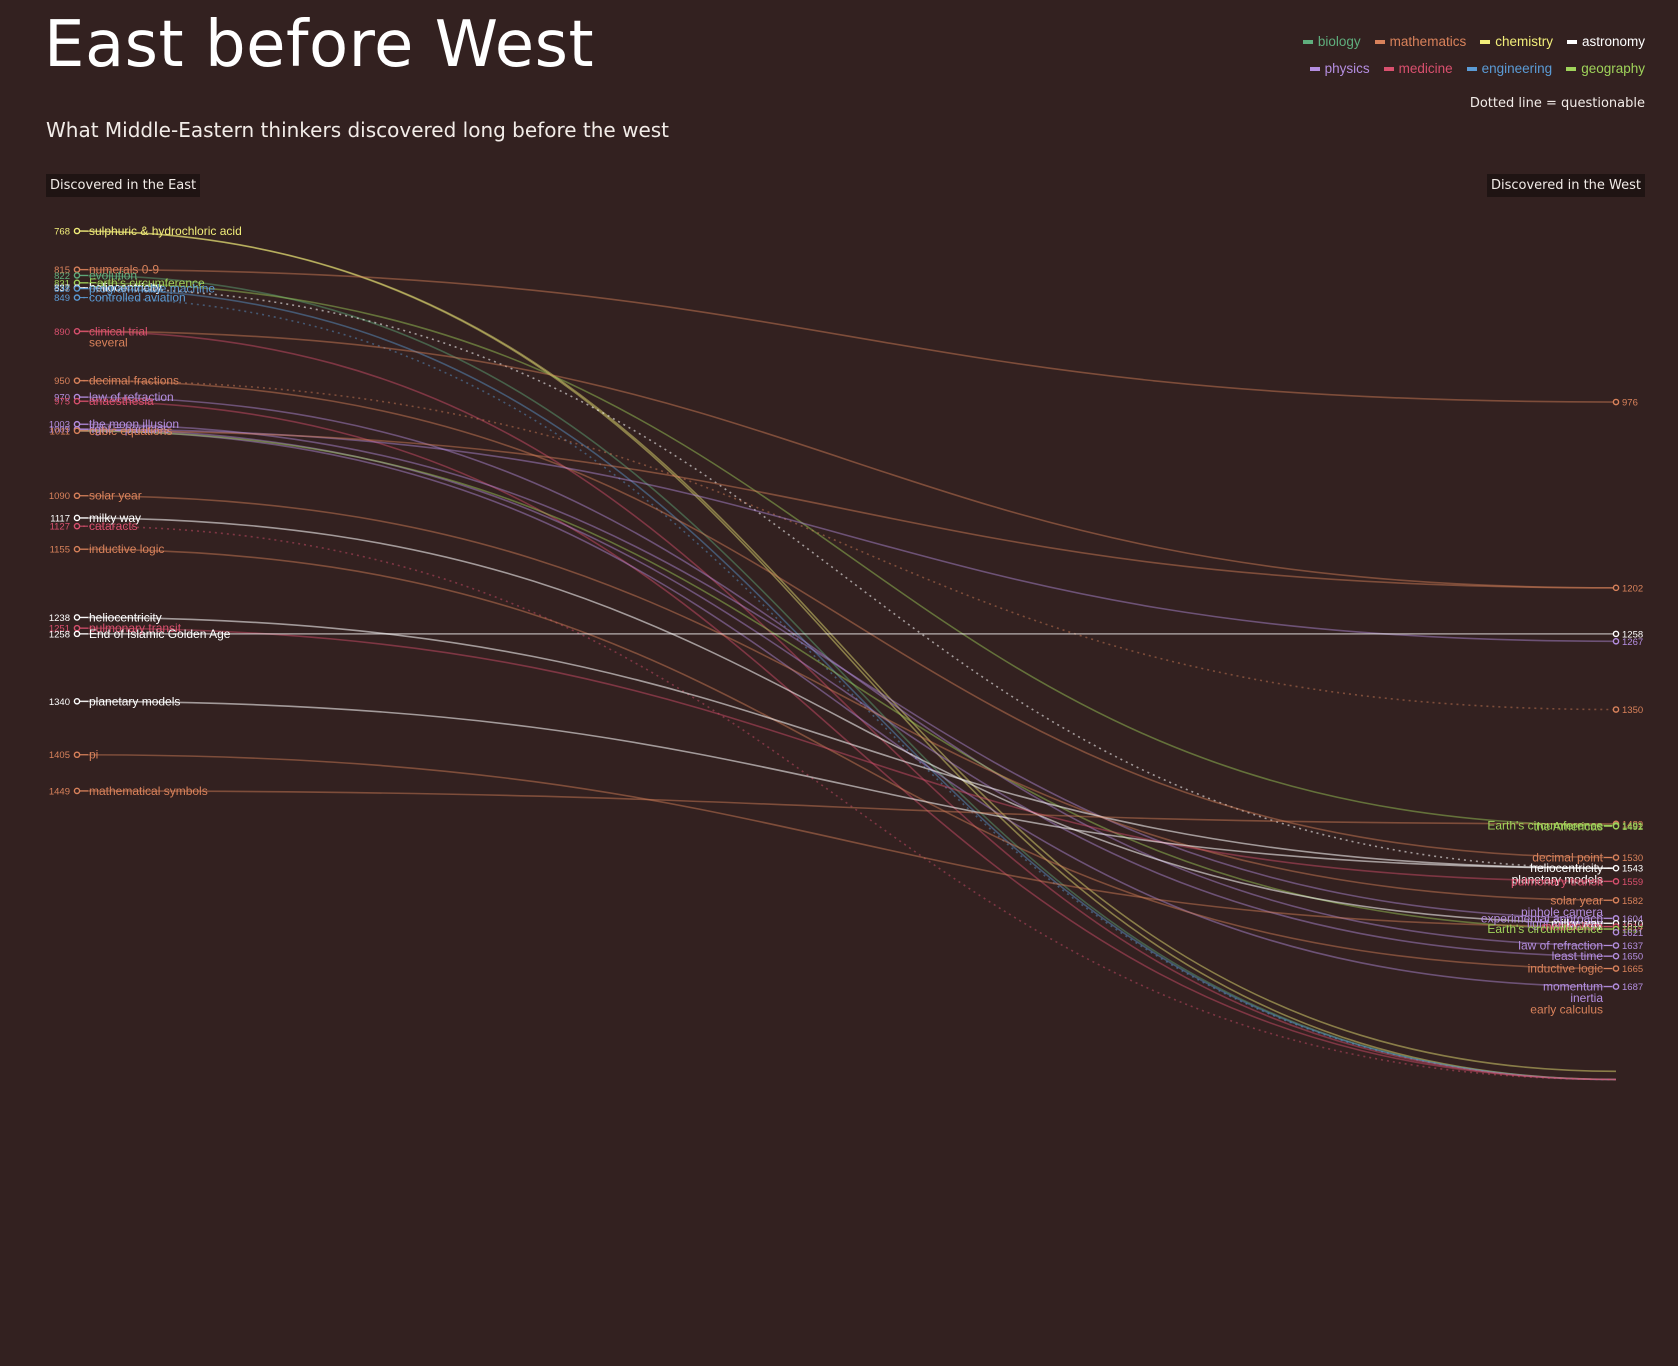 The image size is (1678, 1366). Describe the element at coordinates (59, 430) in the screenshot. I see `east-year-label: 1009` at that location.